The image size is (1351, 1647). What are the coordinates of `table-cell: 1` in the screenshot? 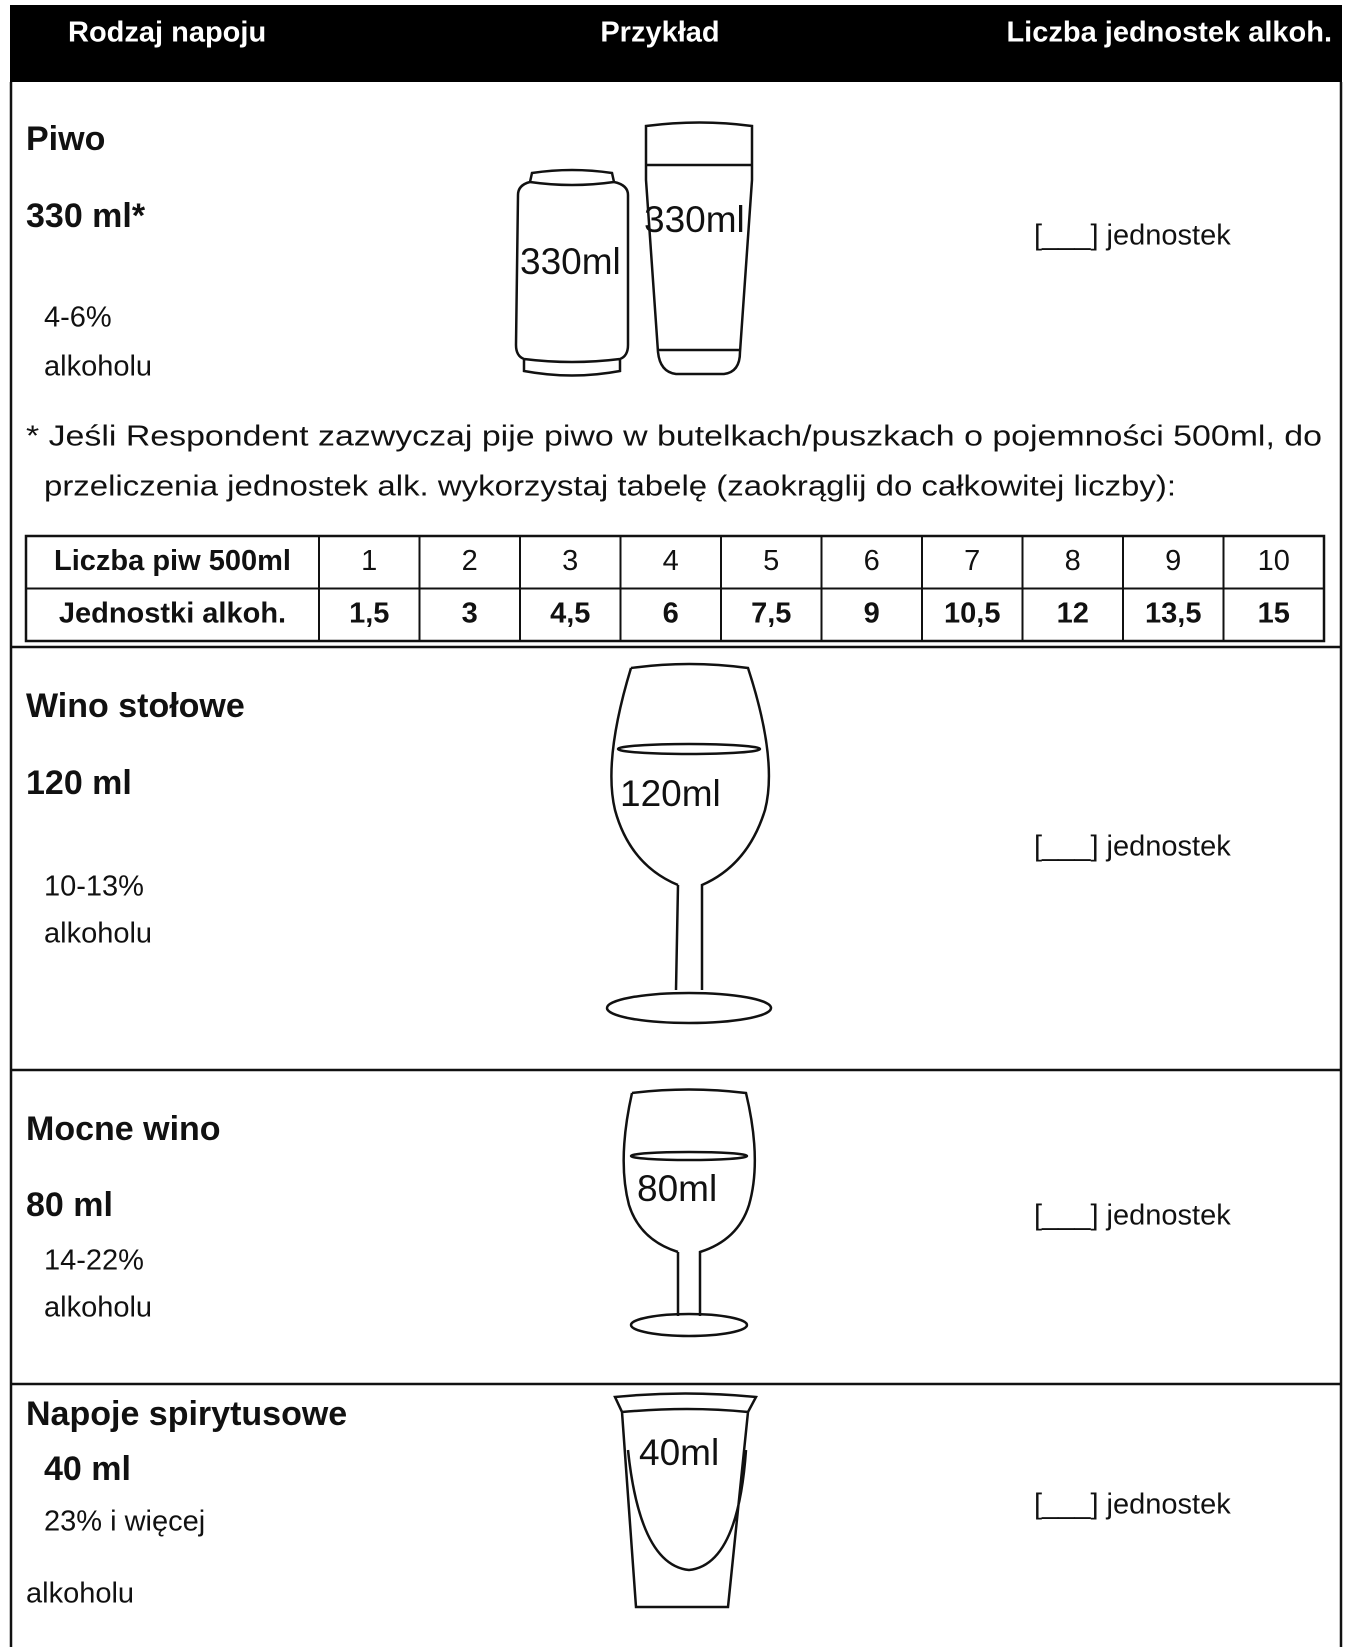 It's located at (369, 561).